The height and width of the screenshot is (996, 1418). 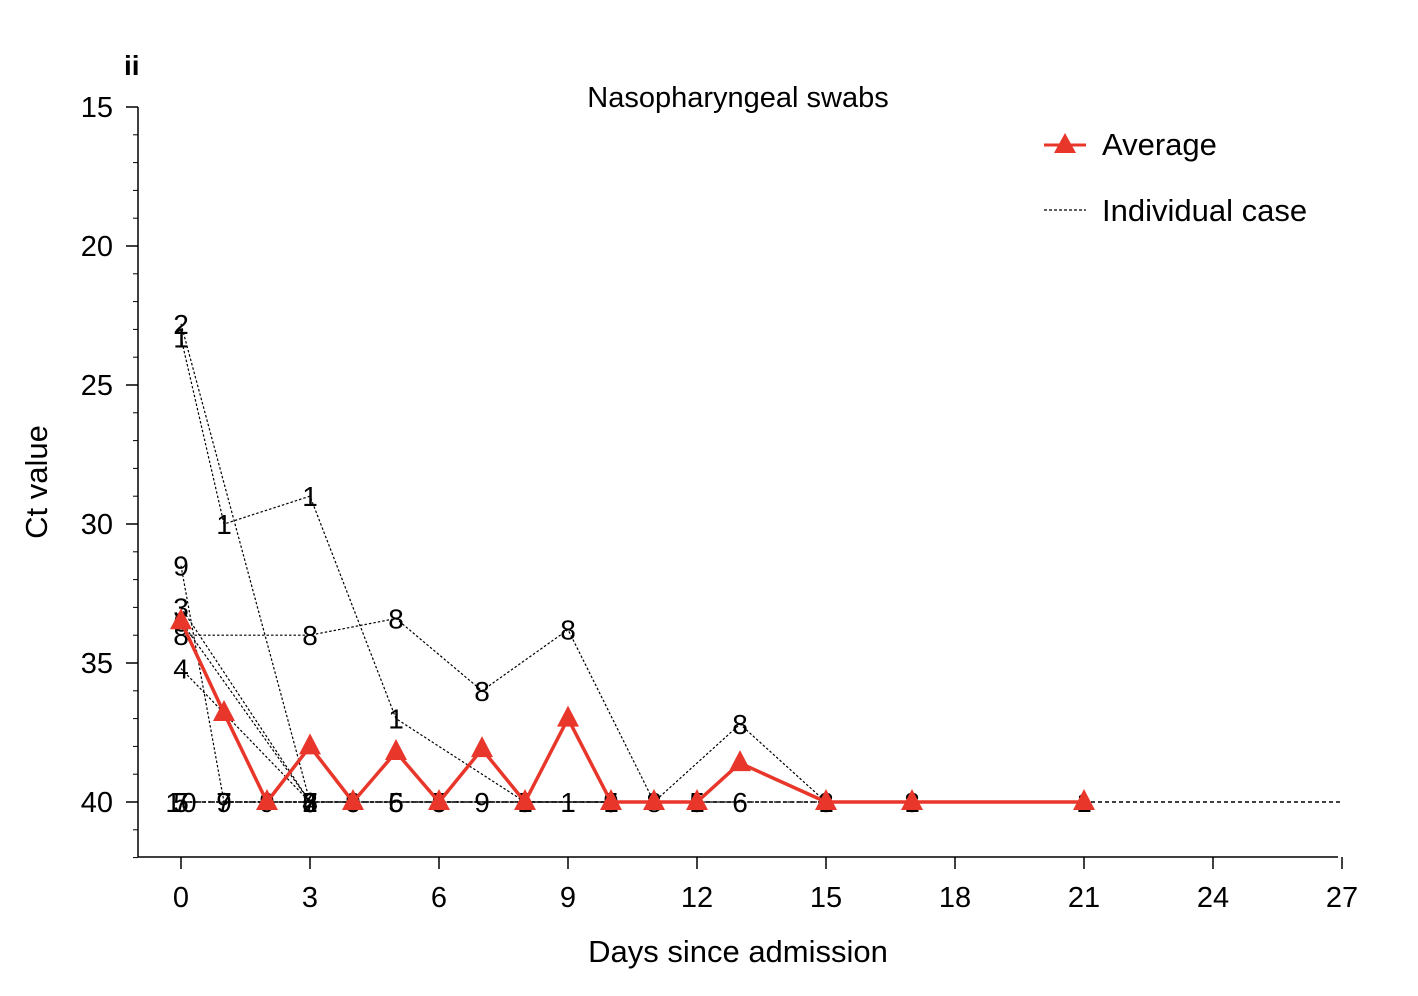 I want to click on x-tick-label: 6, so click(x=439, y=898).